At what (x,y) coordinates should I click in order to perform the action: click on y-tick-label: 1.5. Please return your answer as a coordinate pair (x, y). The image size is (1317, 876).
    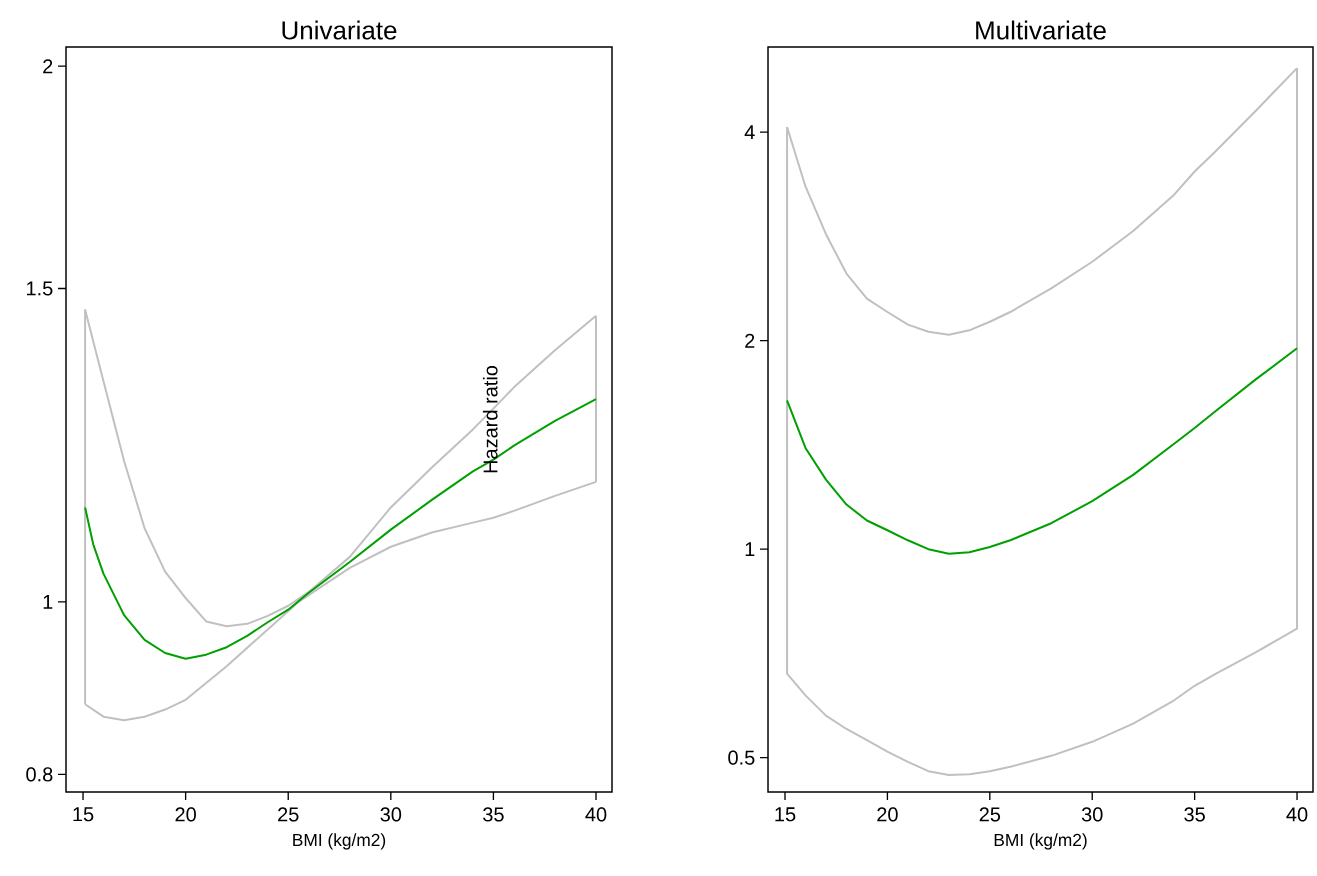
    Looking at the image, I should click on (40, 288).